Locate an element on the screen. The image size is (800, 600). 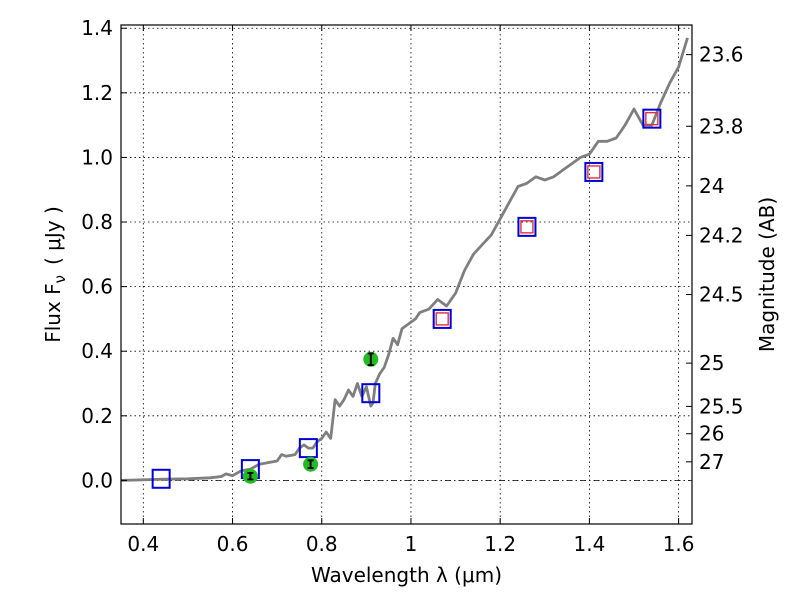
y-tick-label: 0.6 is located at coordinates (97, 287).